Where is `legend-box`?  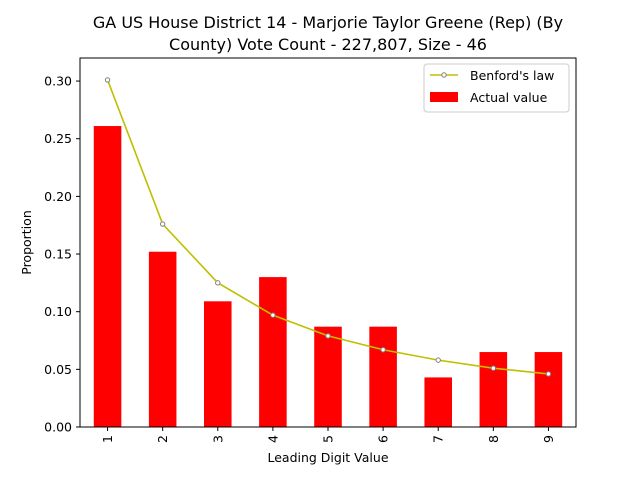
legend-box is located at coordinates (496, 88).